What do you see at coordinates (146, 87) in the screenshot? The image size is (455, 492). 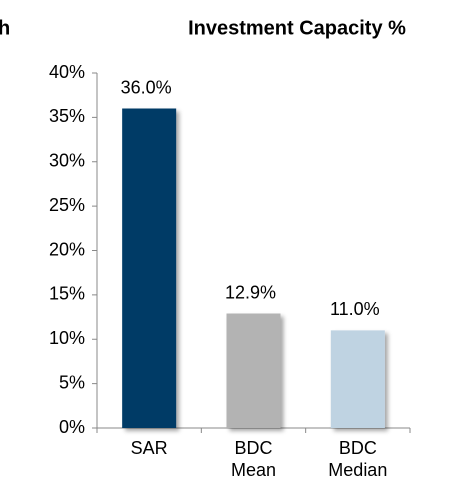 I see `value-label: 36.0%` at bounding box center [146, 87].